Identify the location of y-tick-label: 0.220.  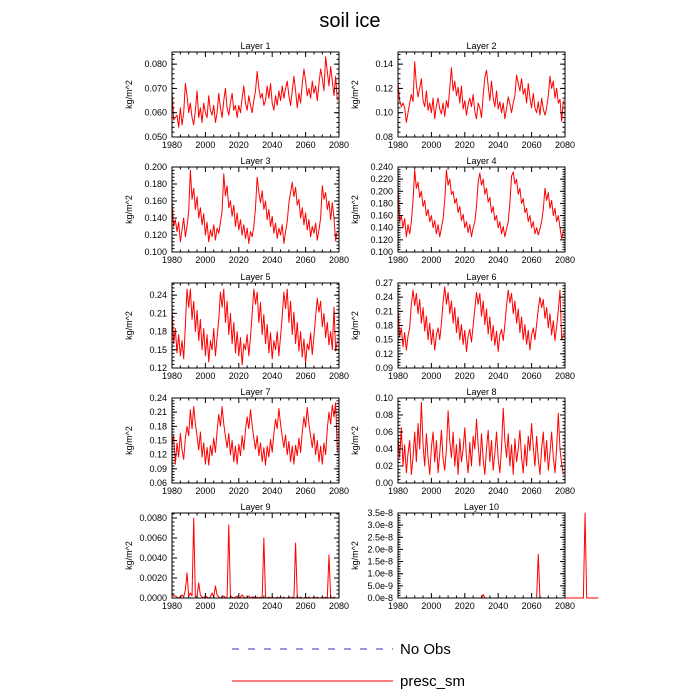
(381, 179).